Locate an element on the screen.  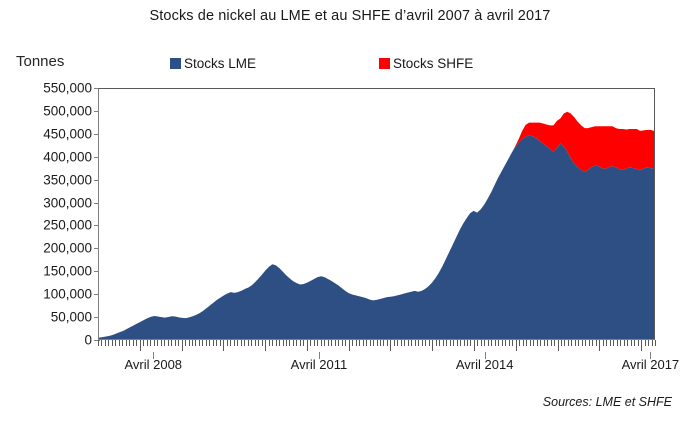
x-tick-label: Avril 2014 is located at coordinates (484, 364).